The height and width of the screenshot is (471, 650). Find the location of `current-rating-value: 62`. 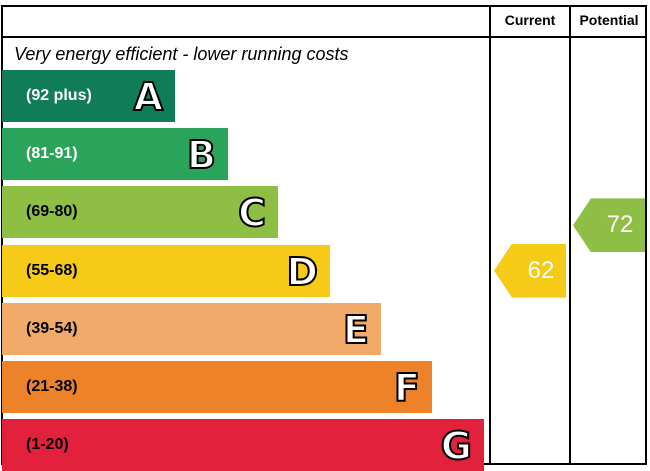

current-rating-value: 62 is located at coordinates (541, 270).